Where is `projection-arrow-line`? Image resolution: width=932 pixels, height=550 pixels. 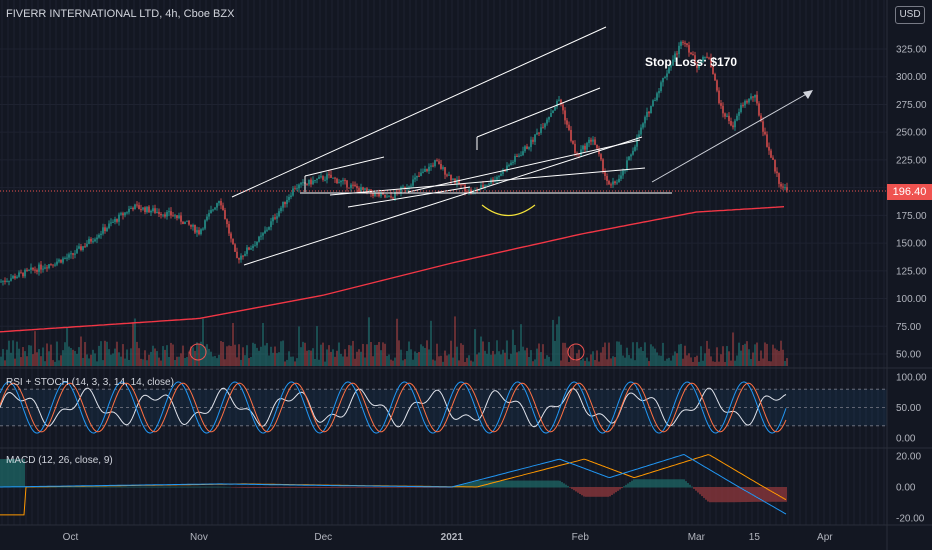
projection-arrow-line is located at coordinates (731, 137).